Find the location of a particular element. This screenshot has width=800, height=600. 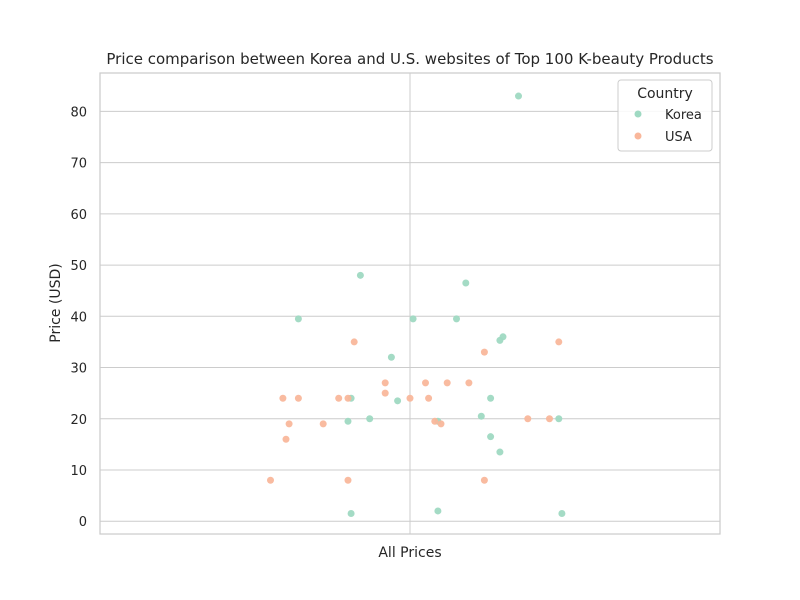

y-tick-label: 40 is located at coordinates (78, 317).